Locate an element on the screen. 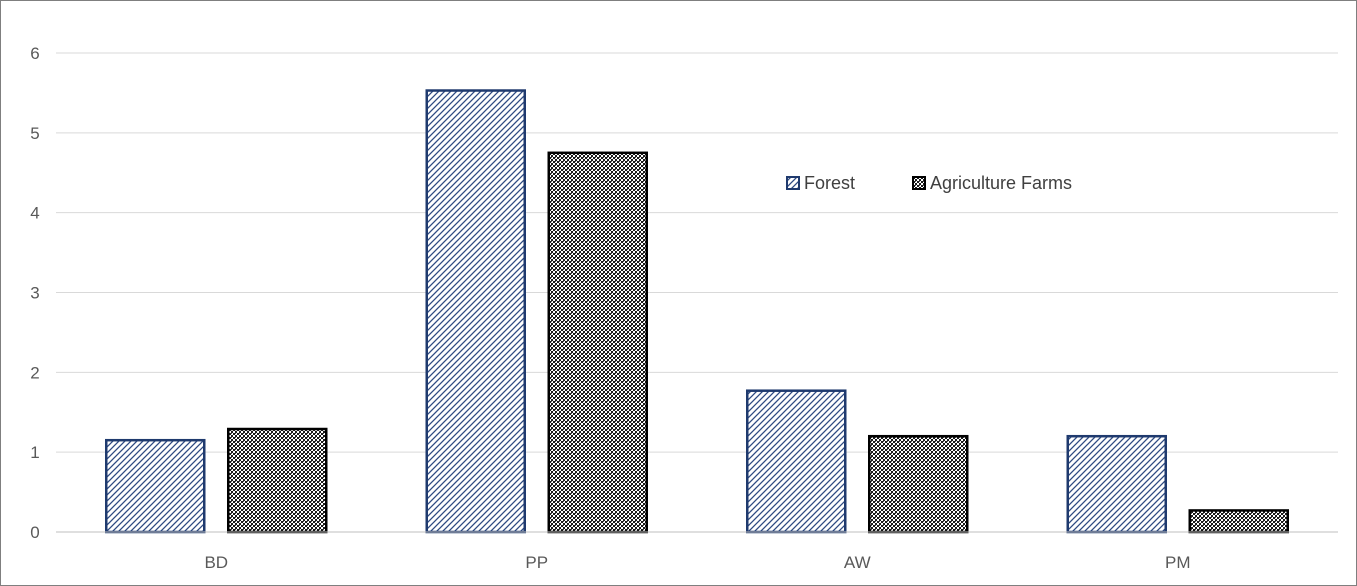 The image size is (1357, 586). legend-label-agriculture-farms: Agriculture Farms is located at coordinates (1001, 183).